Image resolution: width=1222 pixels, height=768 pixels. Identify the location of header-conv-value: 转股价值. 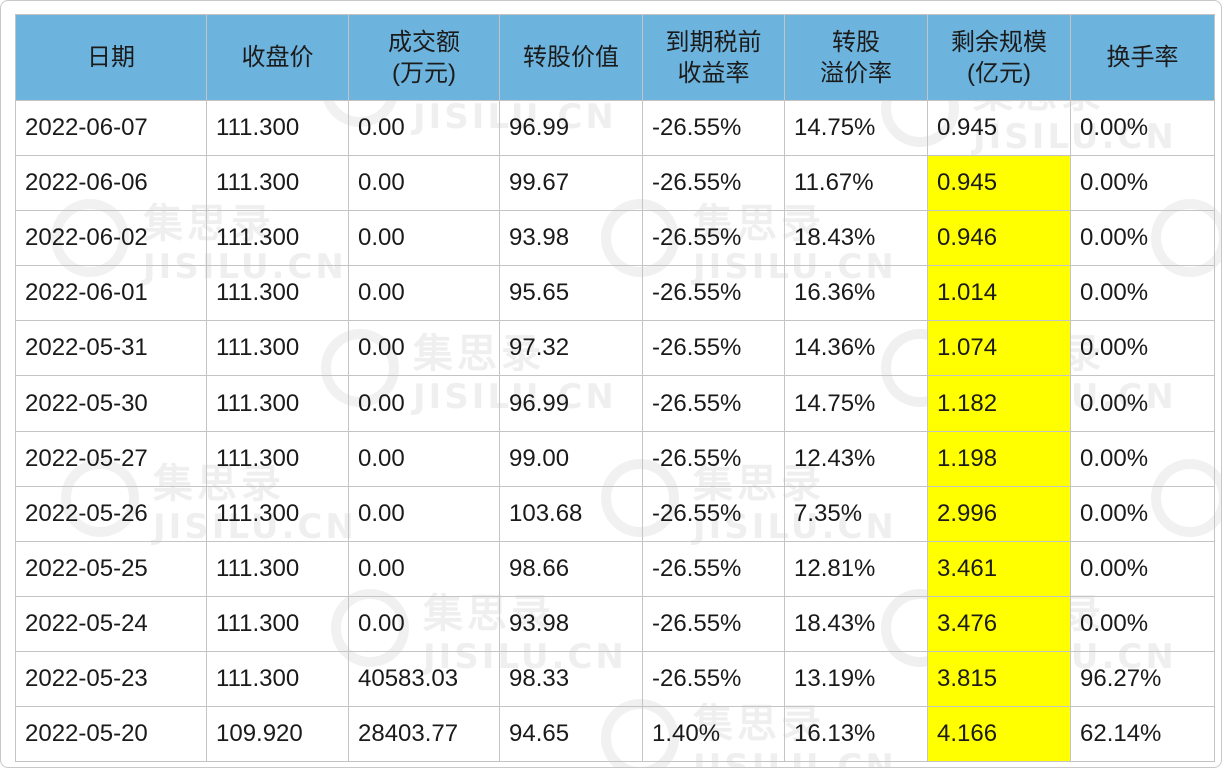
(571, 57).